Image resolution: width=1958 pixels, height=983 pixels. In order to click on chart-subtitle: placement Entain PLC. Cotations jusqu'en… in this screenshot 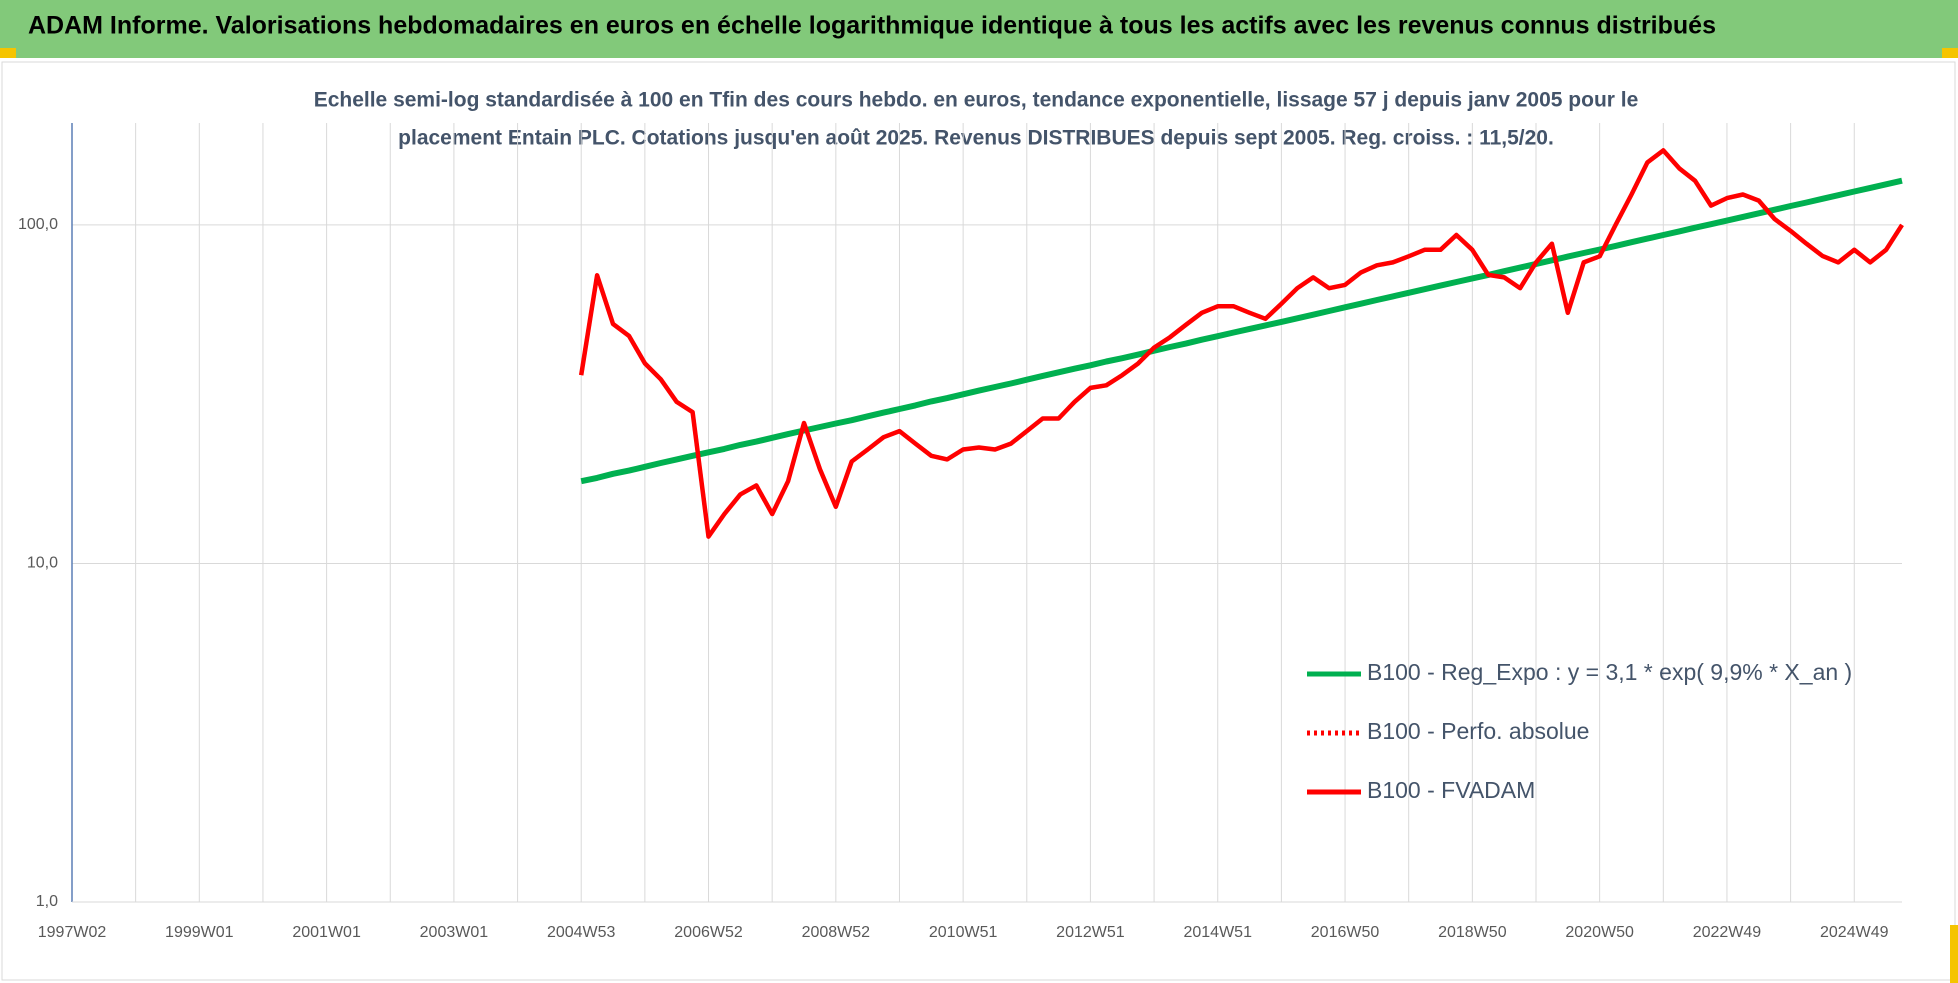, I will do `click(976, 138)`.